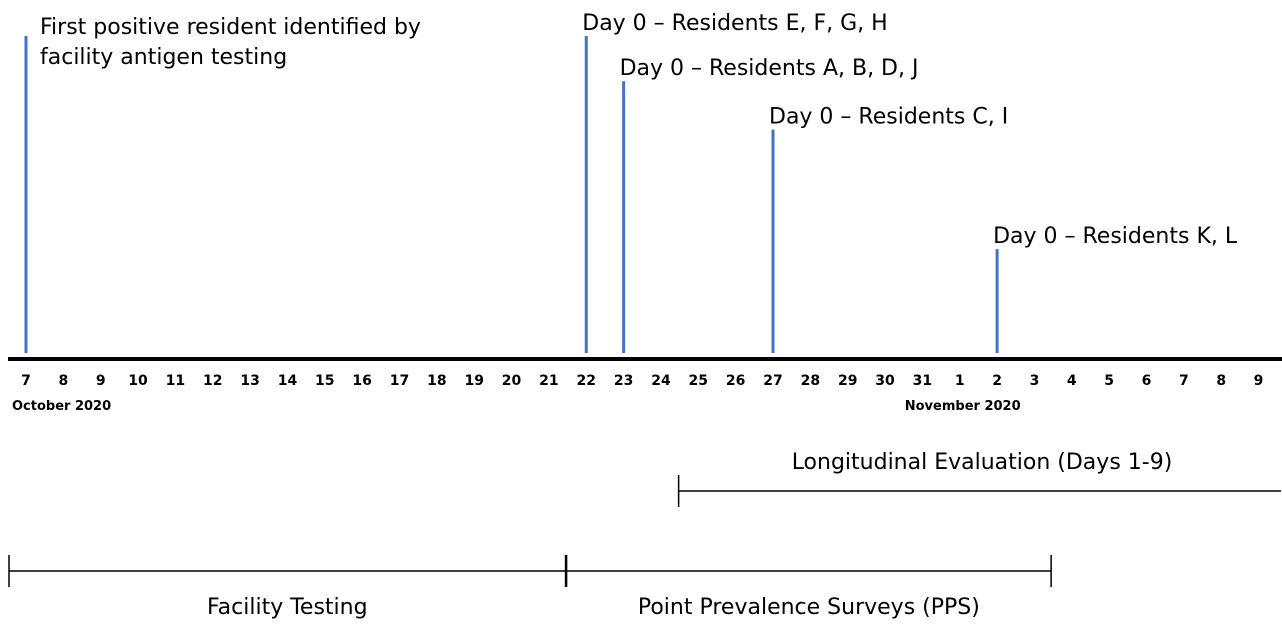  What do you see at coordinates (1115, 236) in the screenshot?
I see `event-label: Day 0 – Residents K, L` at bounding box center [1115, 236].